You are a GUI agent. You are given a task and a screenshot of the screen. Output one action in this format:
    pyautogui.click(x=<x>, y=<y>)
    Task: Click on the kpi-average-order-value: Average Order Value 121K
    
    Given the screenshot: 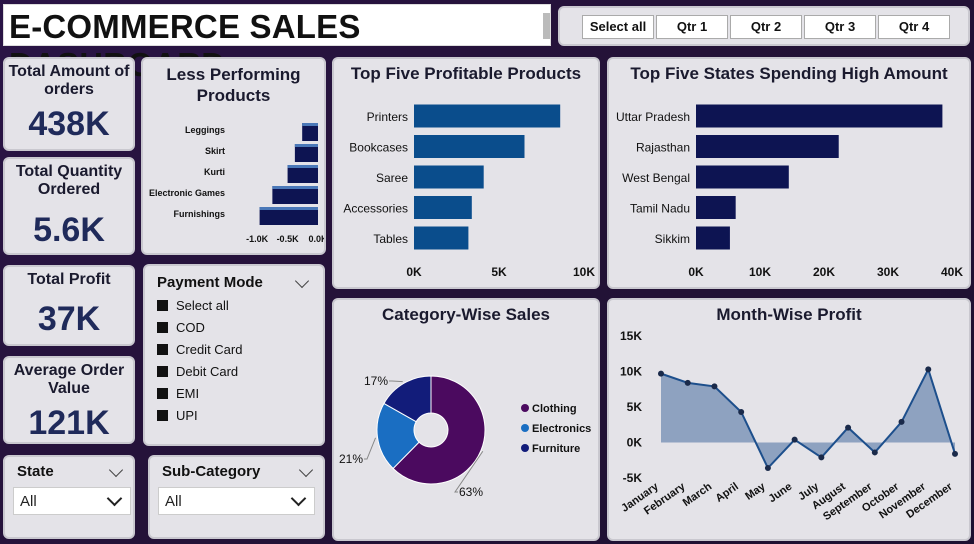 What is the action you would take?
    pyautogui.click(x=69, y=400)
    